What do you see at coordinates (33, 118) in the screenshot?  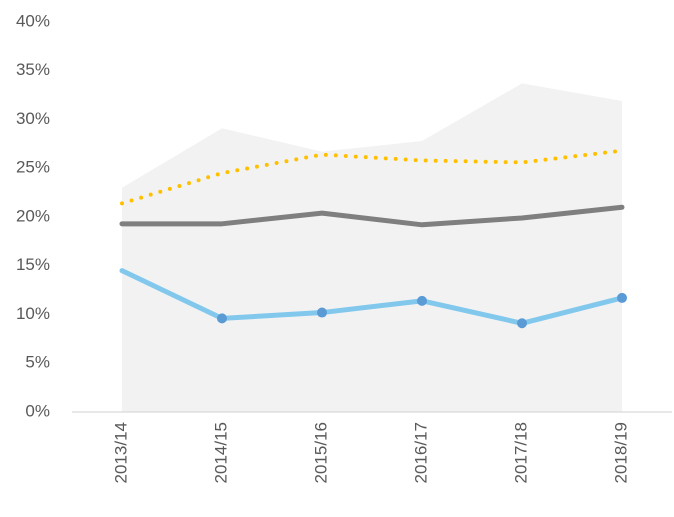 I see `y-tick-label: 30%` at bounding box center [33, 118].